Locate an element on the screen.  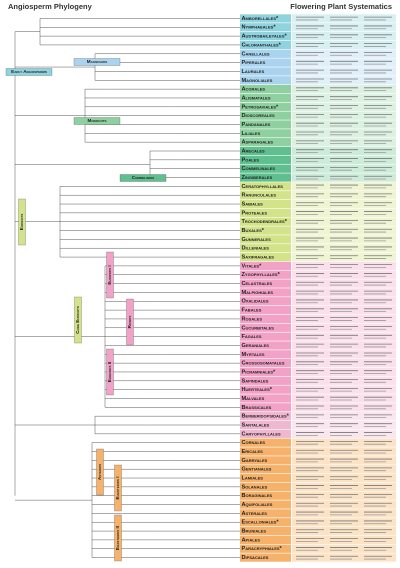
order-name: Paracryphiales* is located at coordinates (262, 549).